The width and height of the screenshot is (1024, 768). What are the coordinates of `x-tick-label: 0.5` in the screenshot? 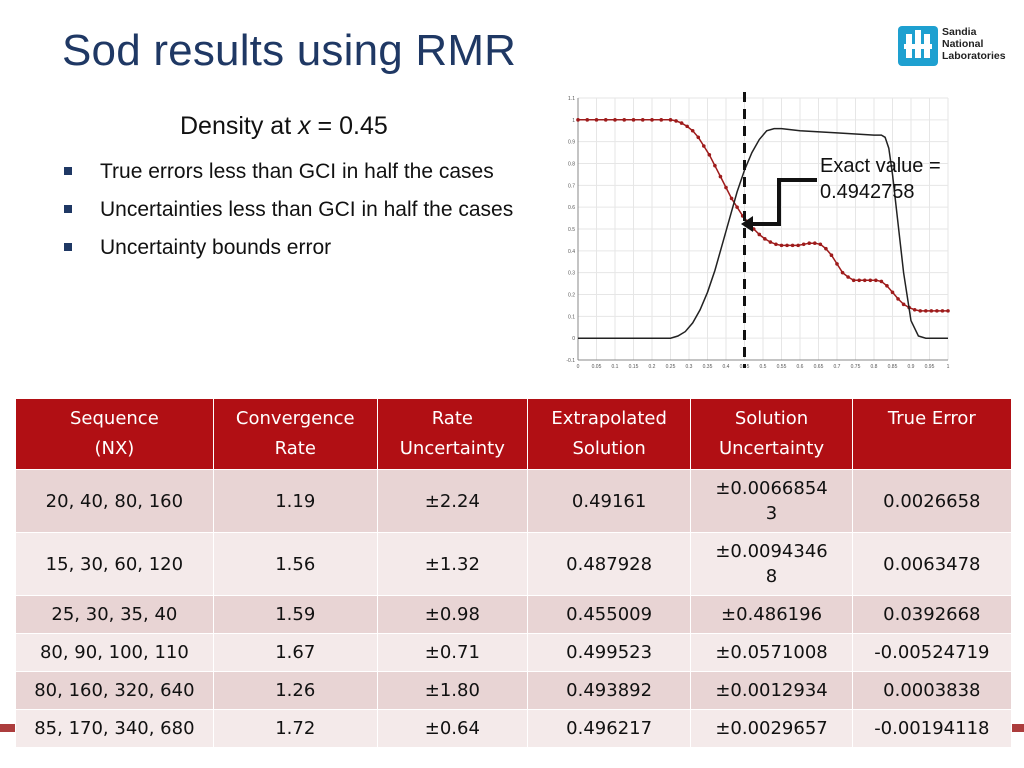 It's located at (763, 366).